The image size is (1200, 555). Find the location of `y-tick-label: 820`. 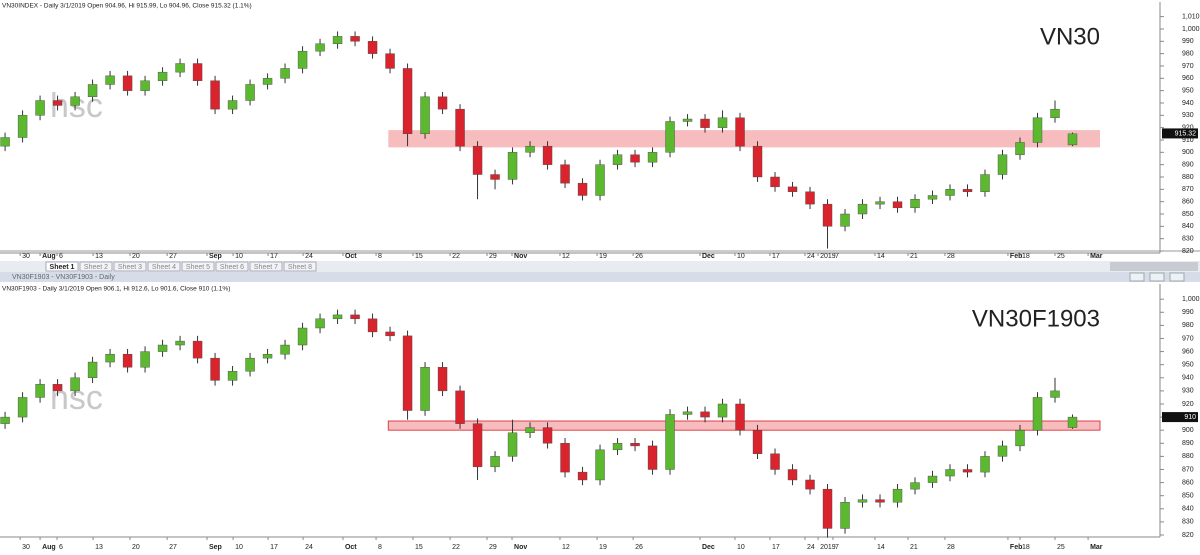

y-tick-label: 820 is located at coordinates (1188, 251).